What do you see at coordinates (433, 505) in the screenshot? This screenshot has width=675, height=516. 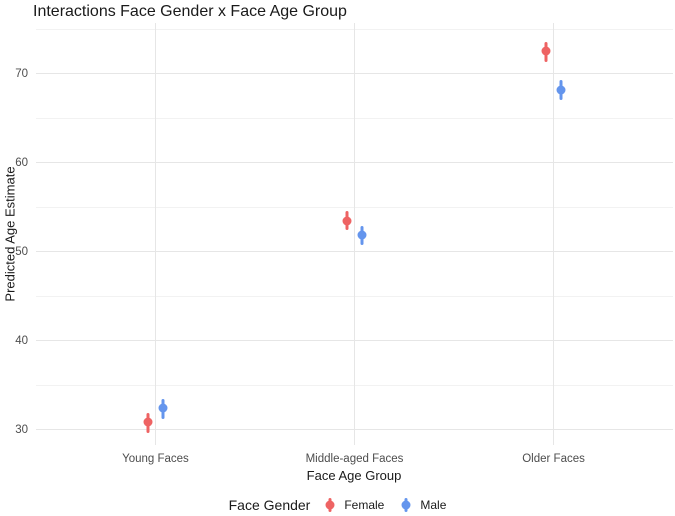 I see `legend-label: Male` at bounding box center [433, 505].